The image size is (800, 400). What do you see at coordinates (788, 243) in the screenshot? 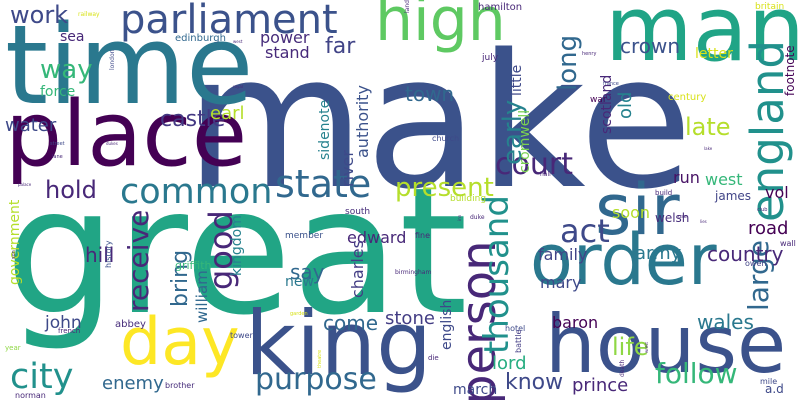
I see `word-wall: wall` at bounding box center [788, 243].